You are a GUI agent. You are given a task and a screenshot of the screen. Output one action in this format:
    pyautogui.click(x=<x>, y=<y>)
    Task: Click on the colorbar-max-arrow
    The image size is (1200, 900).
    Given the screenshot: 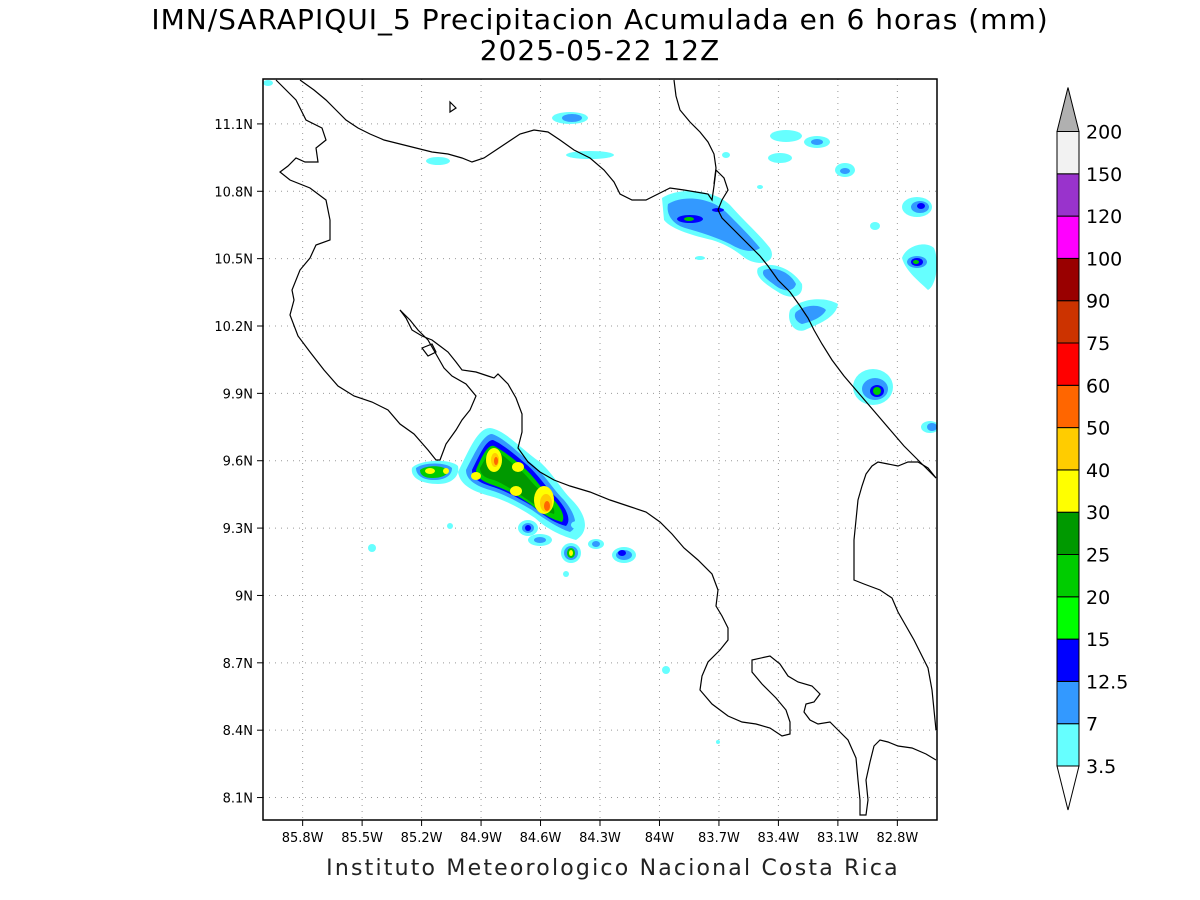 What is the action you would take?
    pyautogui.click(x=1068, y=109)
    